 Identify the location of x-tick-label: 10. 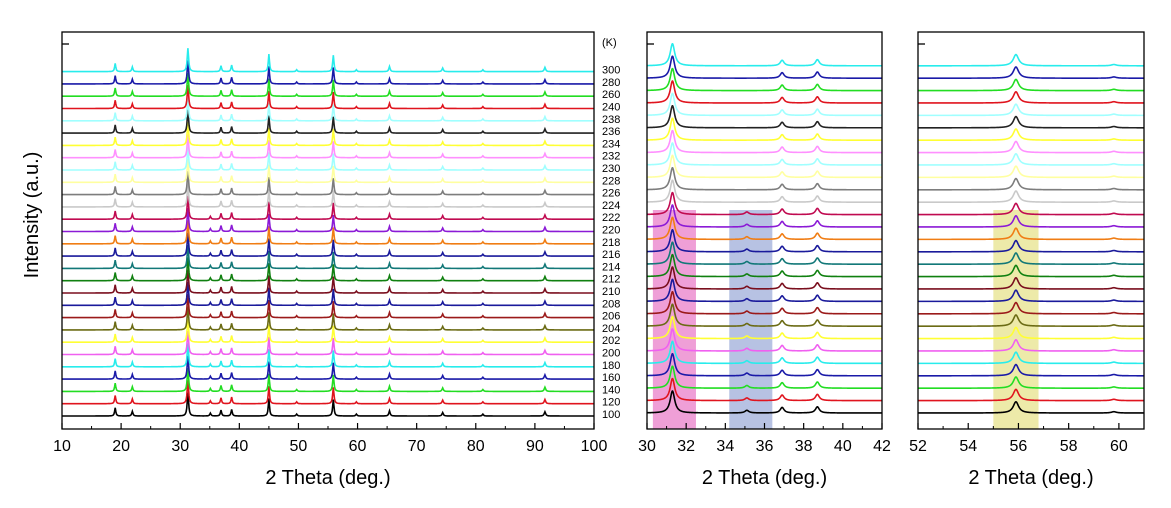
(62, 446).